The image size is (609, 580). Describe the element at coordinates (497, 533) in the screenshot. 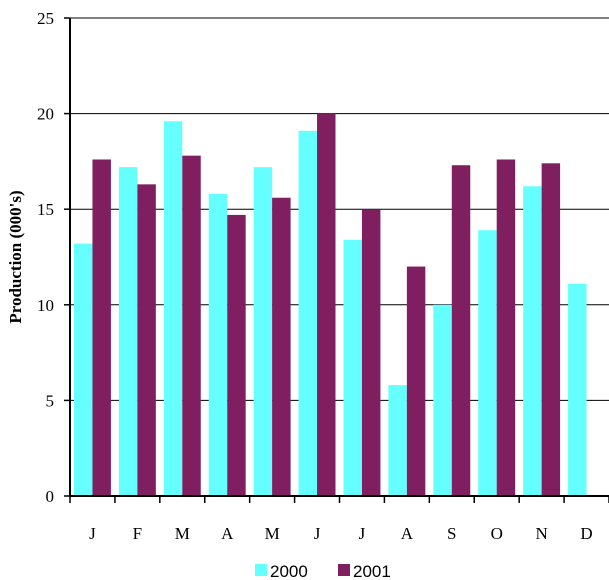

I see `x-tick-label: O` at that location.